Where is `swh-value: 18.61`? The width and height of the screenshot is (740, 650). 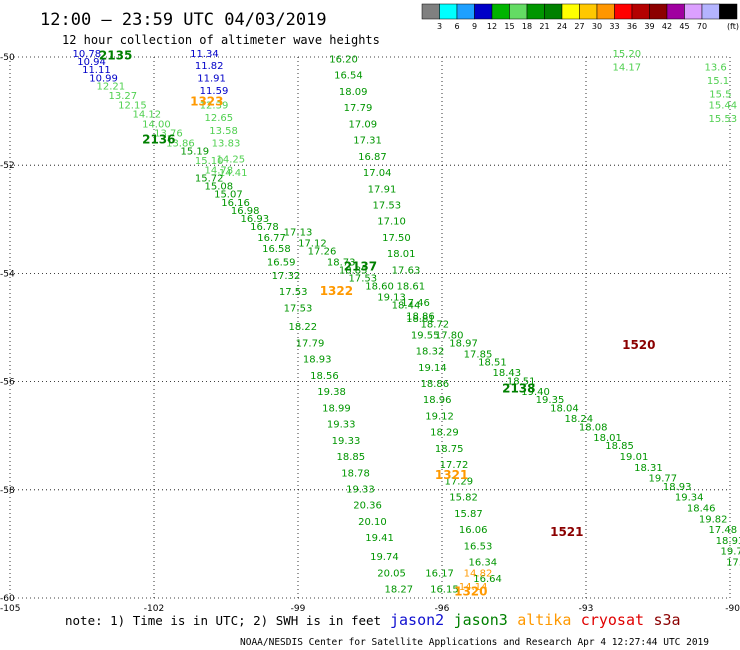
swh-value: 18.61 is located at coordinates (410, 287).